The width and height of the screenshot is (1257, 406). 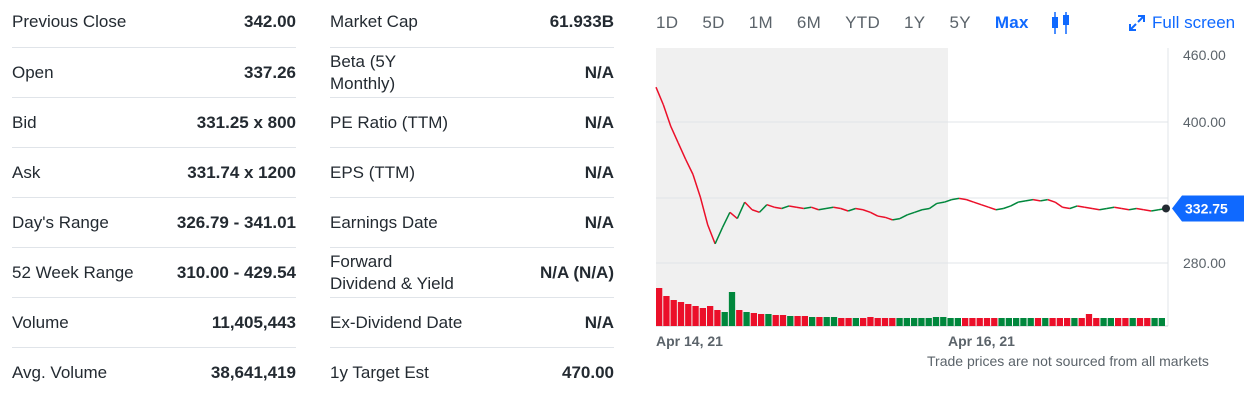 I want to click on stat-label: Day's Range, so click(x=60, y=222).